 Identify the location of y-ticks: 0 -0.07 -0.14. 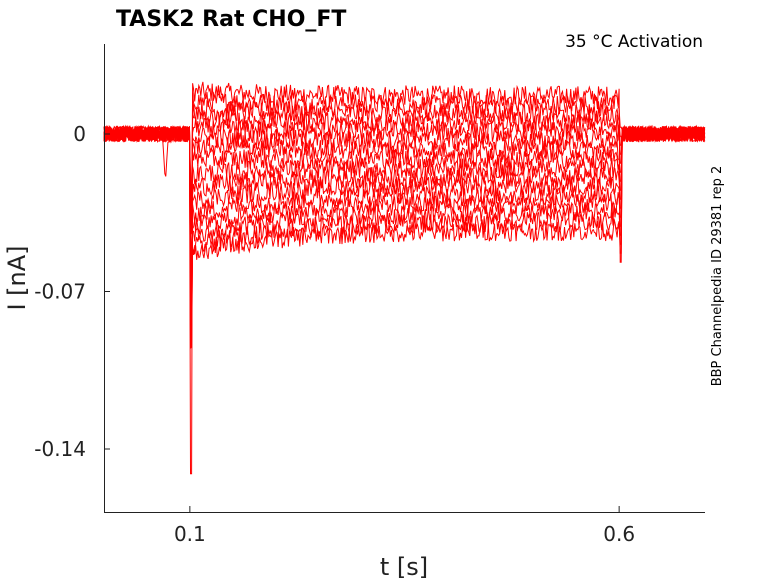
(72, 291).